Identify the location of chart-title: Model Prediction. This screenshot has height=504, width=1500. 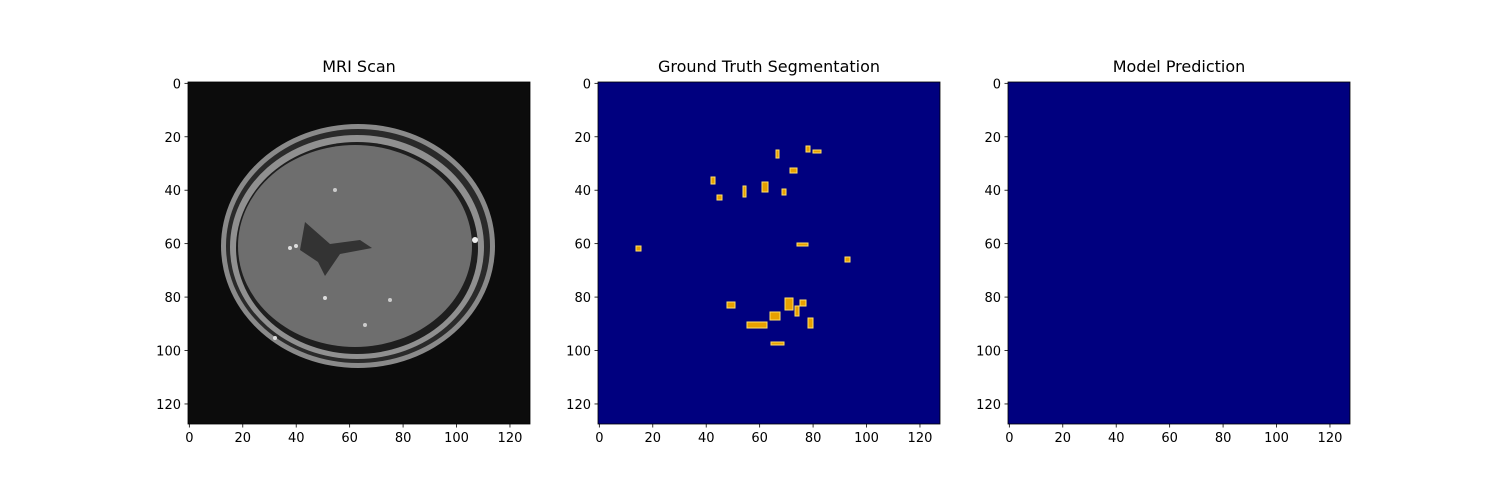
(1179, 66).